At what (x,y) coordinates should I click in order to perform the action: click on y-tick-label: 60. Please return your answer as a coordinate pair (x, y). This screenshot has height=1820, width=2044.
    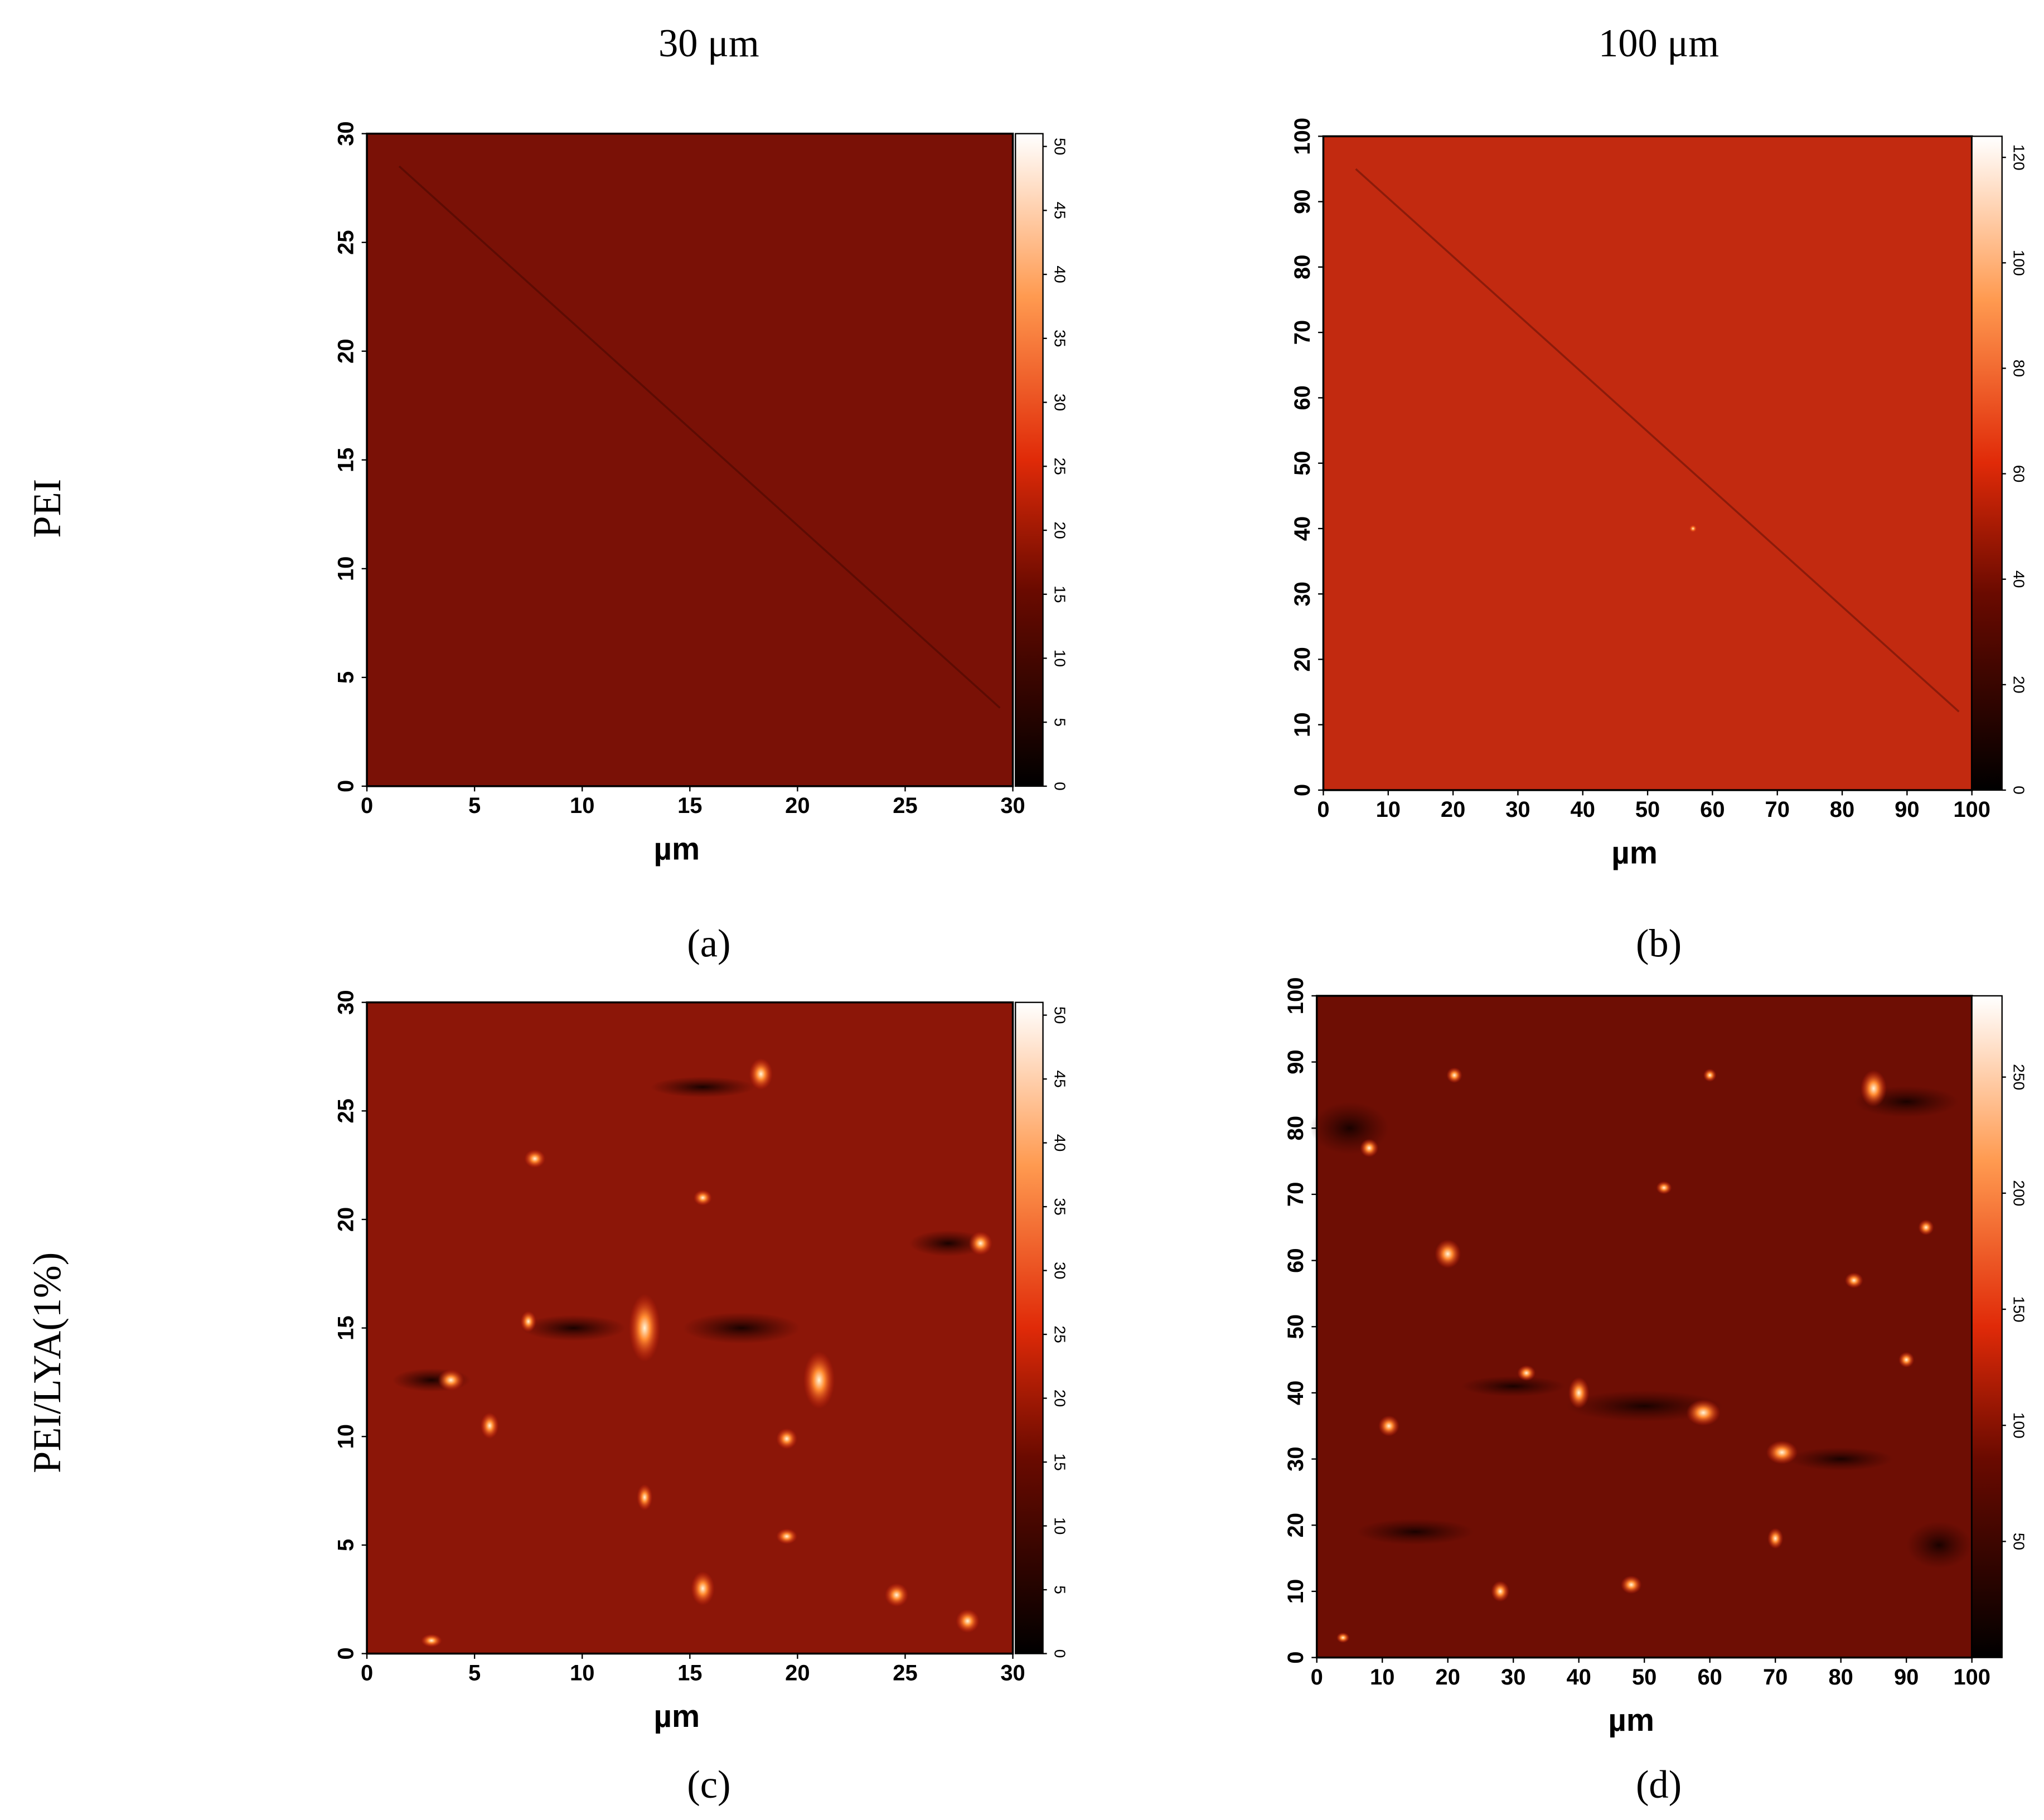
    Looking at the image, I should click on (1295, 1260).